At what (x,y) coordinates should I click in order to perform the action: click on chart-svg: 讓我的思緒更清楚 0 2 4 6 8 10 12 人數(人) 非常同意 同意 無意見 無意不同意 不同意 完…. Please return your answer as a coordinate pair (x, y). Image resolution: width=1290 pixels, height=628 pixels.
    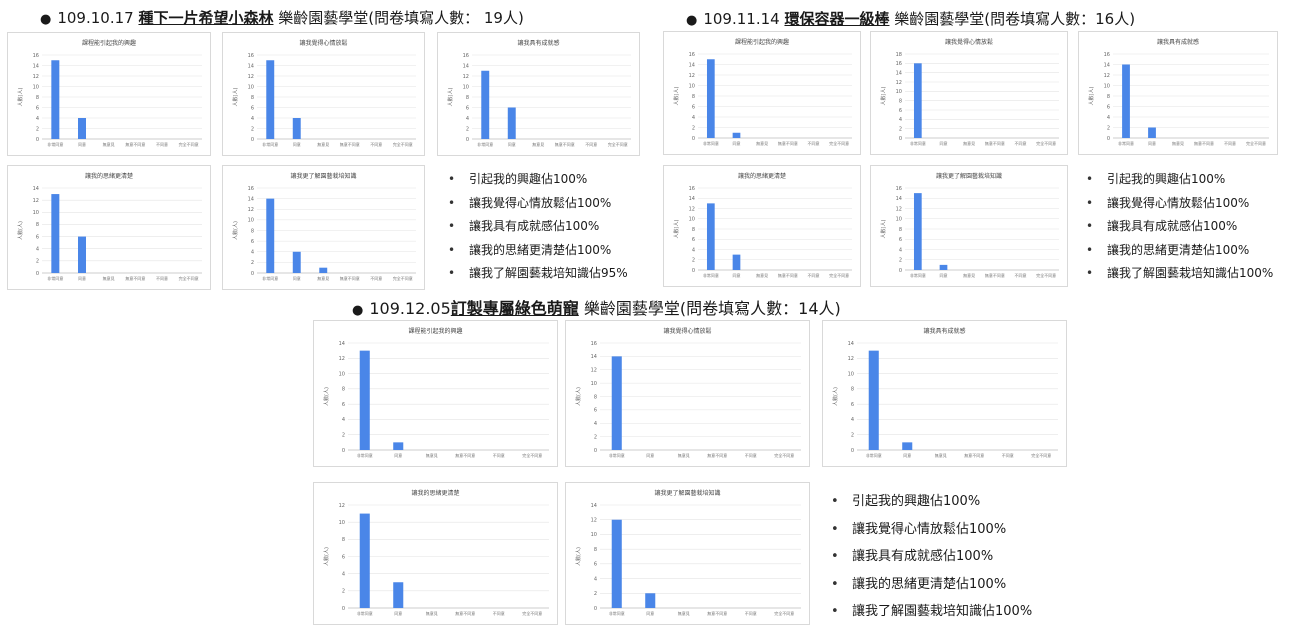
    Looking at the image, I should click on (436, 552).